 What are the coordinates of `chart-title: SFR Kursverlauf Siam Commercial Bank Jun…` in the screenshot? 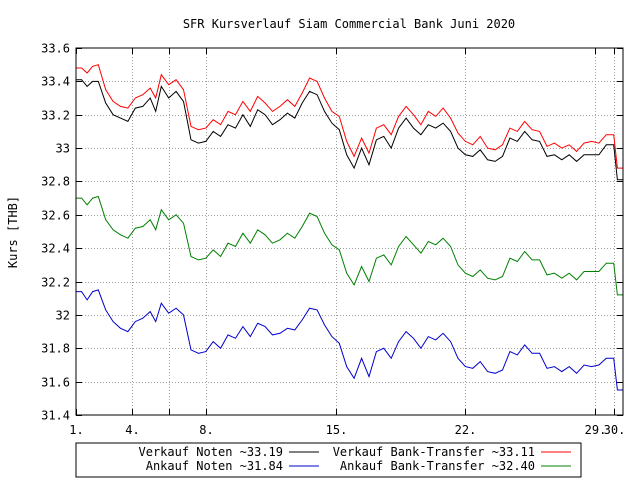 It's located at (349, 24).